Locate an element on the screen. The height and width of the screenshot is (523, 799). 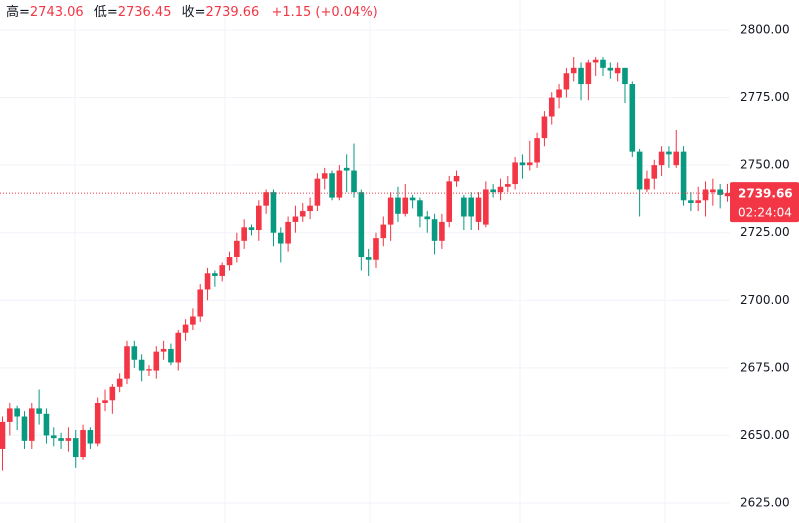
y-tick-label: 2675.00 is located at coordinates (765, 367).